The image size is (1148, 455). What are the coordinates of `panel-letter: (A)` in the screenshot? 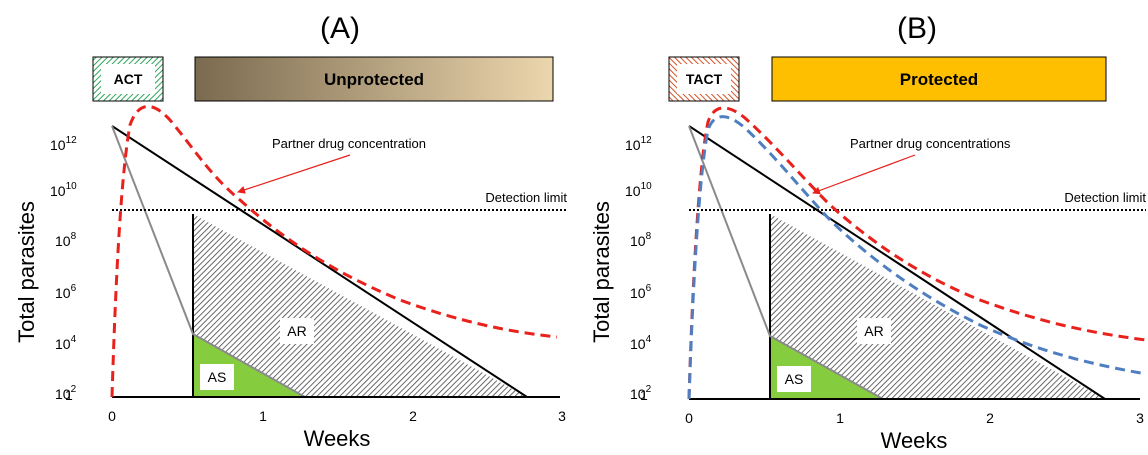 It's located at (340, 28).